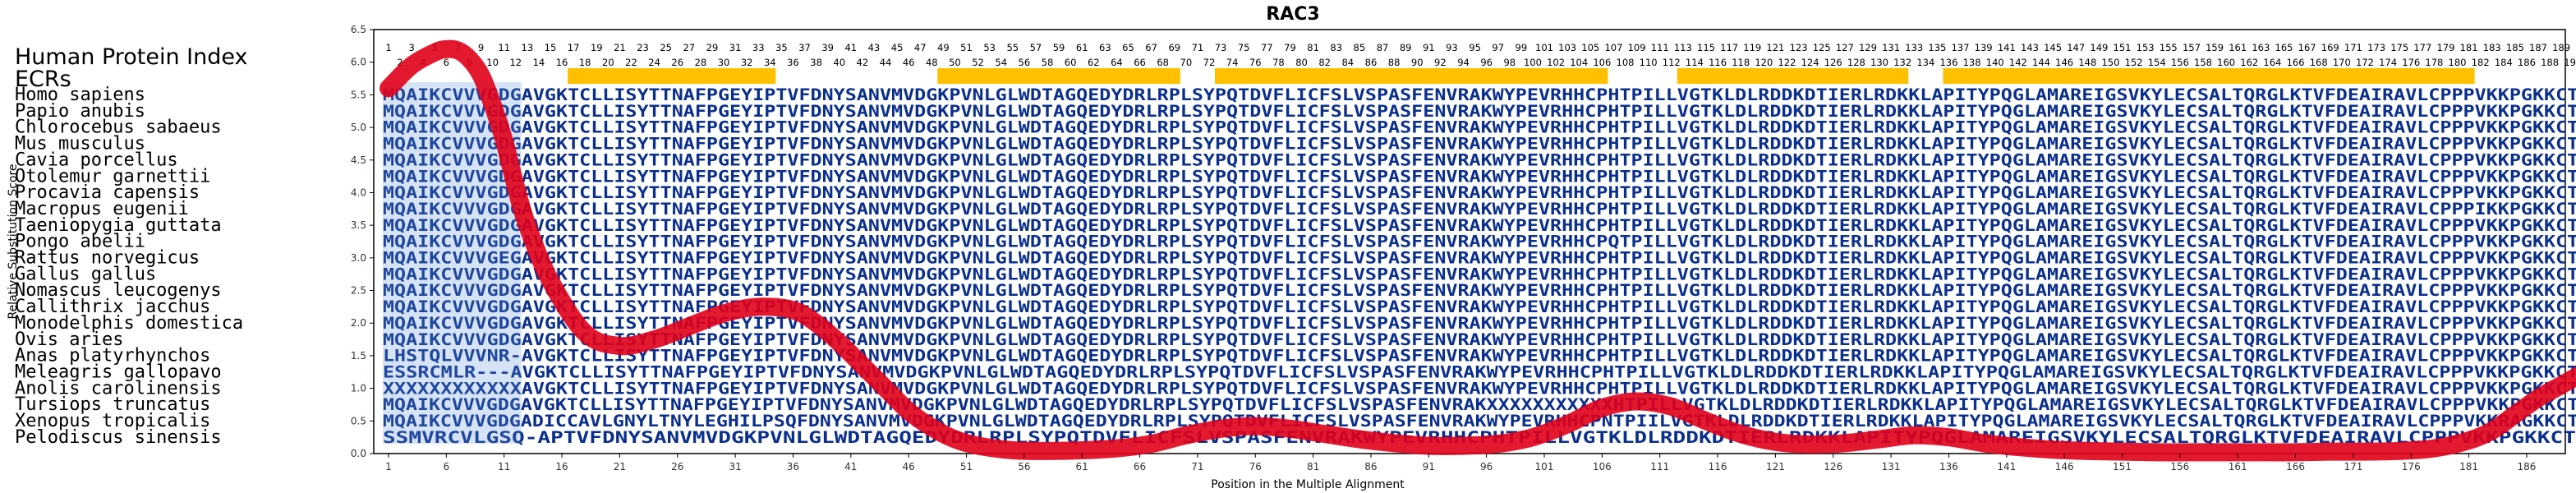 Image resolution: width=2576 pixels, height=493 pixels. Describe the element at coordinates (118, 291) in the screenshot. I see `species-label: Nomascus leucogenys` at that location.